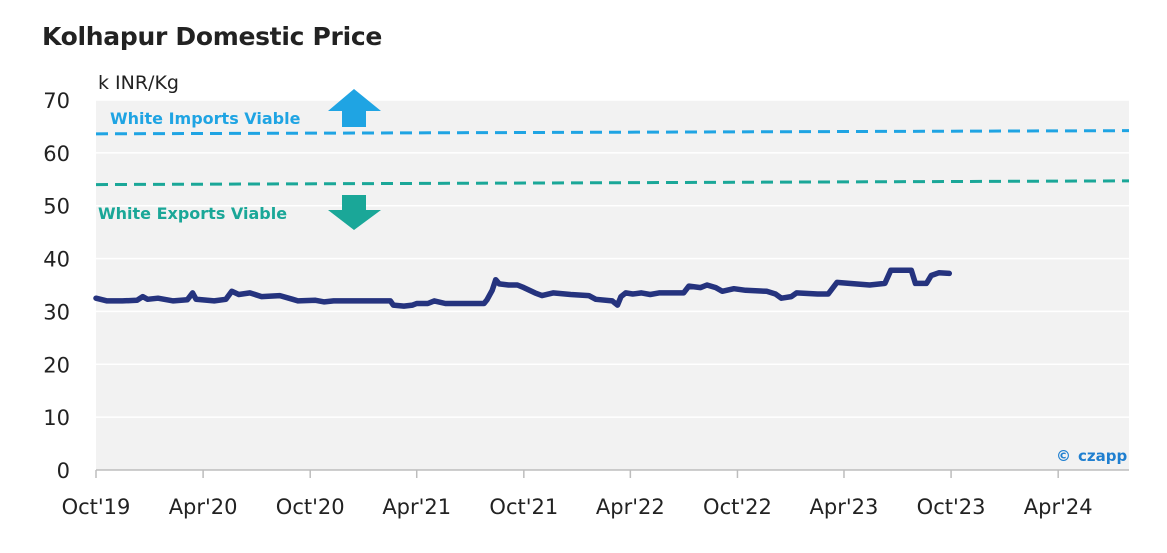 This screenshot has height=553, width=1167. Describe the element at coordinates (56, 154) in the screenshot. I see `y-tick-label: 60` at that location.